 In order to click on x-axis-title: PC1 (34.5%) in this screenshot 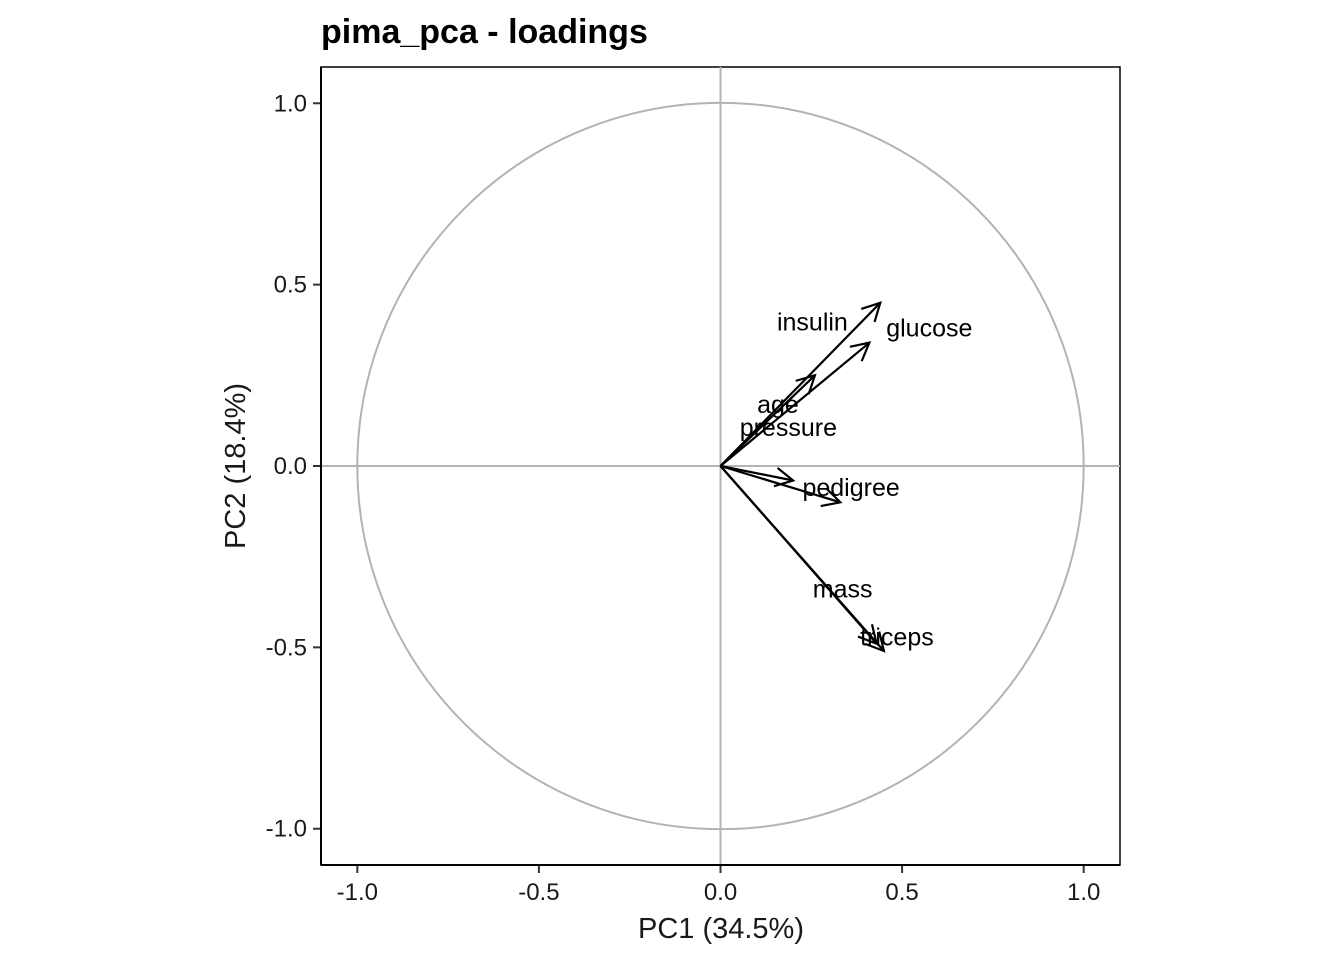, I will do `click(721, 929)`.